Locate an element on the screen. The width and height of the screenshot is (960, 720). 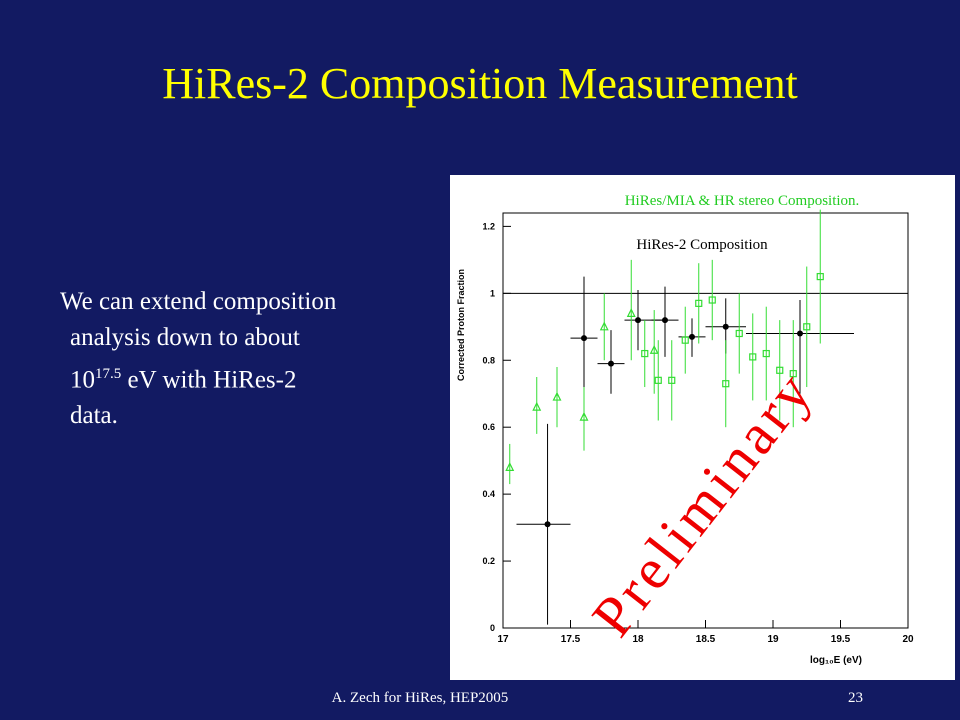
annotation: HiRes-2 Composition is located at coordinates (702, 245).